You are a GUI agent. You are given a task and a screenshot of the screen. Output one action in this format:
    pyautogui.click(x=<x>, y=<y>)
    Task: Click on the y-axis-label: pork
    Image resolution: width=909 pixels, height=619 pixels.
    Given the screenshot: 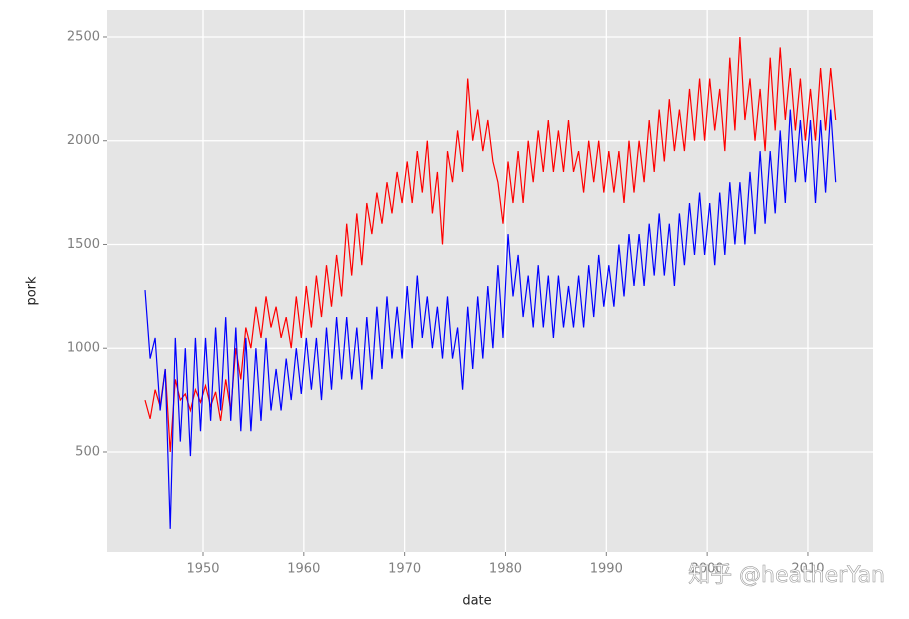 What is the action you would take?
    pyautogui.click(x=32, y=291)
    